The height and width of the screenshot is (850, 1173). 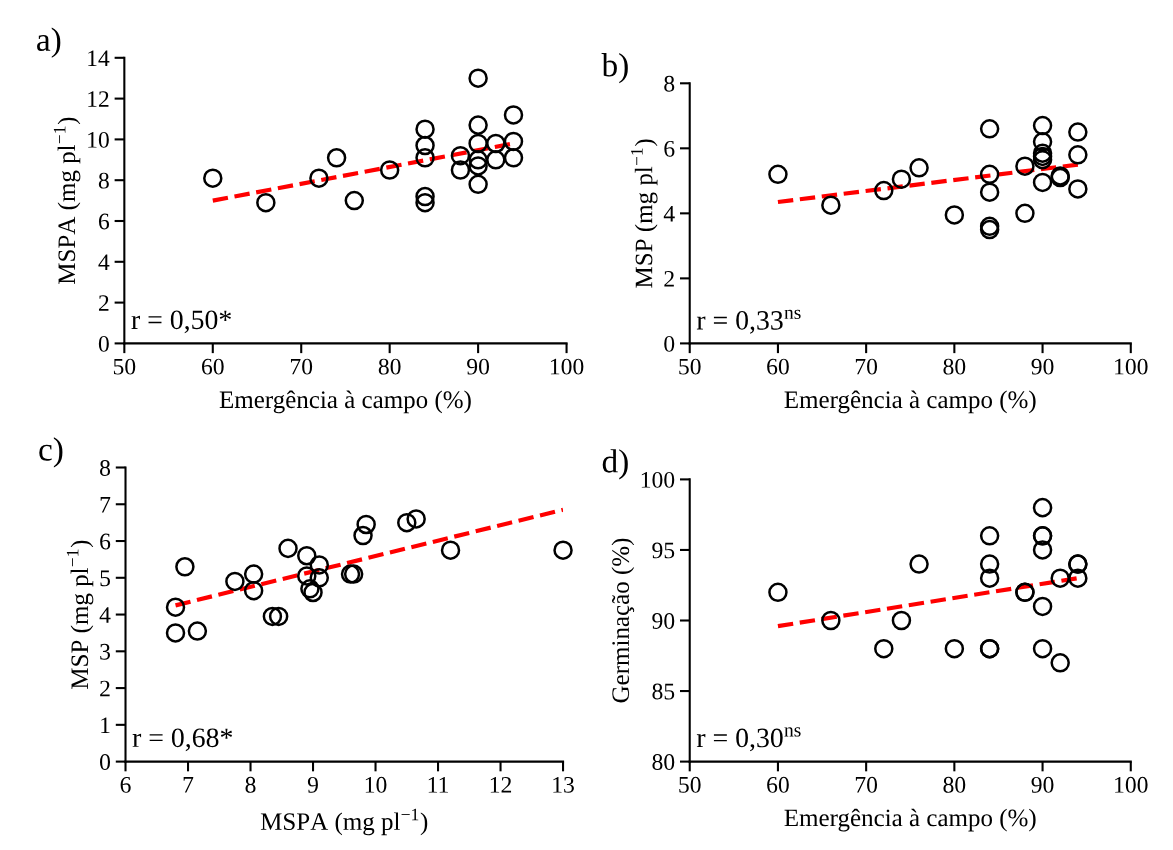 What do you see at coordinates (501, 784) in the screenshot?
I see `x-tick-label: 12` at bounding box center [501, 784].